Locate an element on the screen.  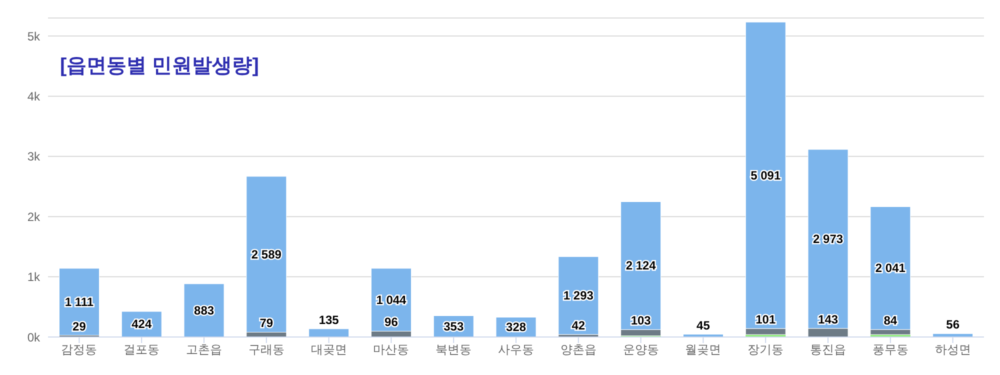
x-tick-label: 감정동 is located at coordinates (79, 349).